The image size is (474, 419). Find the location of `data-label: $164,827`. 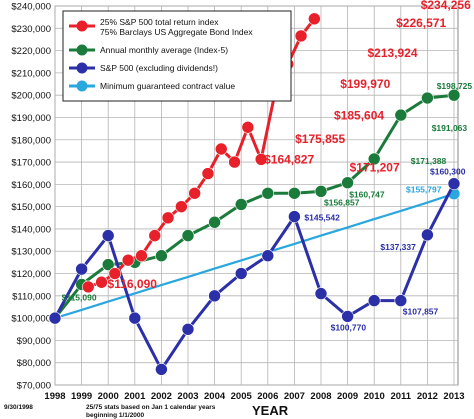

data-label: $164,827 is located at coordinates (289, 160).